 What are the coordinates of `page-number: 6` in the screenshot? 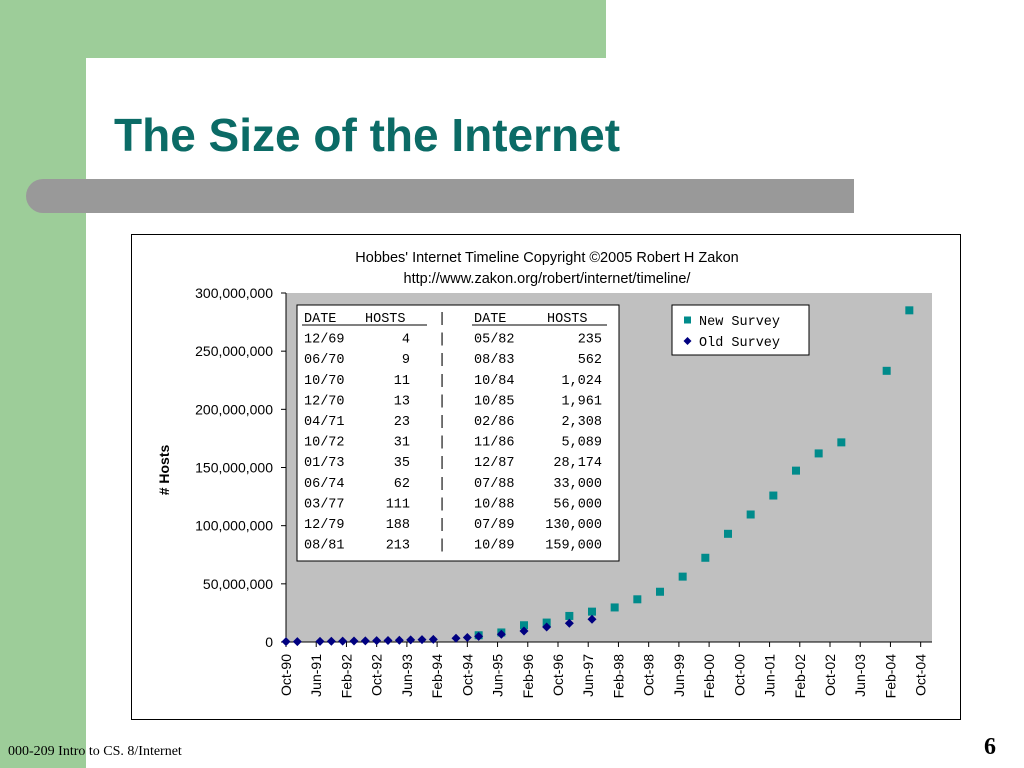 It's located at (990, 747).